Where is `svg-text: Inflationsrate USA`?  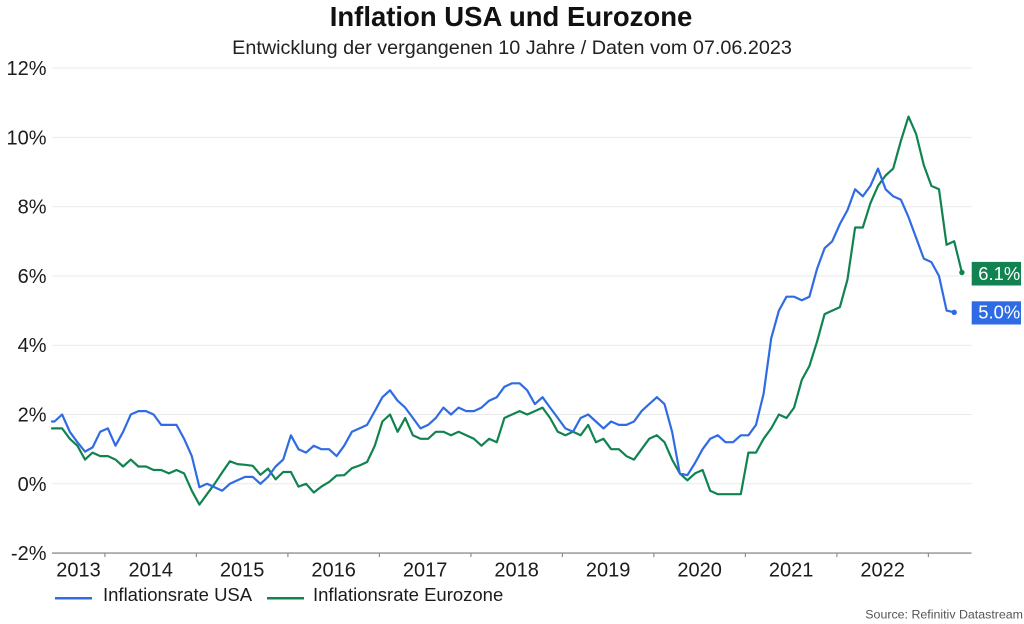 svg-text: Inflationsrate USA is located at coordinates (178, 594).